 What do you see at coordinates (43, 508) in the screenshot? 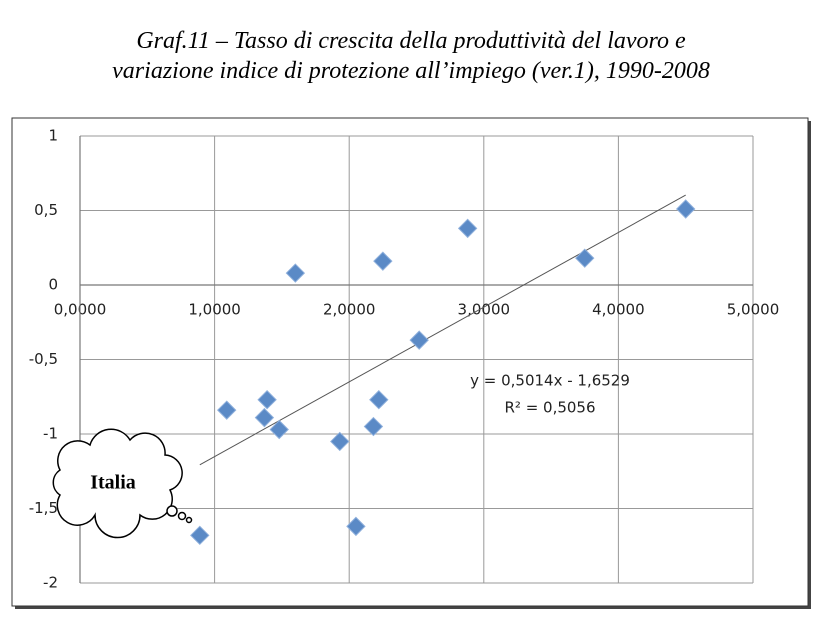
I see `y-tick-label: -1,5` at bounding box center [43, 508].